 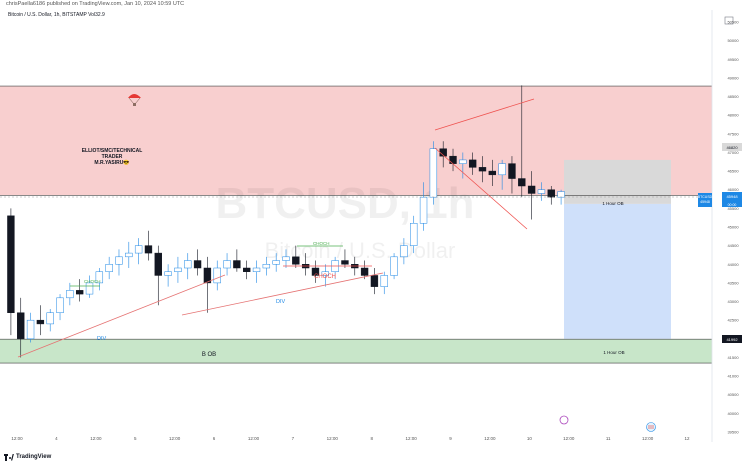 I want to click on y-tick-label: 43500, so click(x=733, y=282).